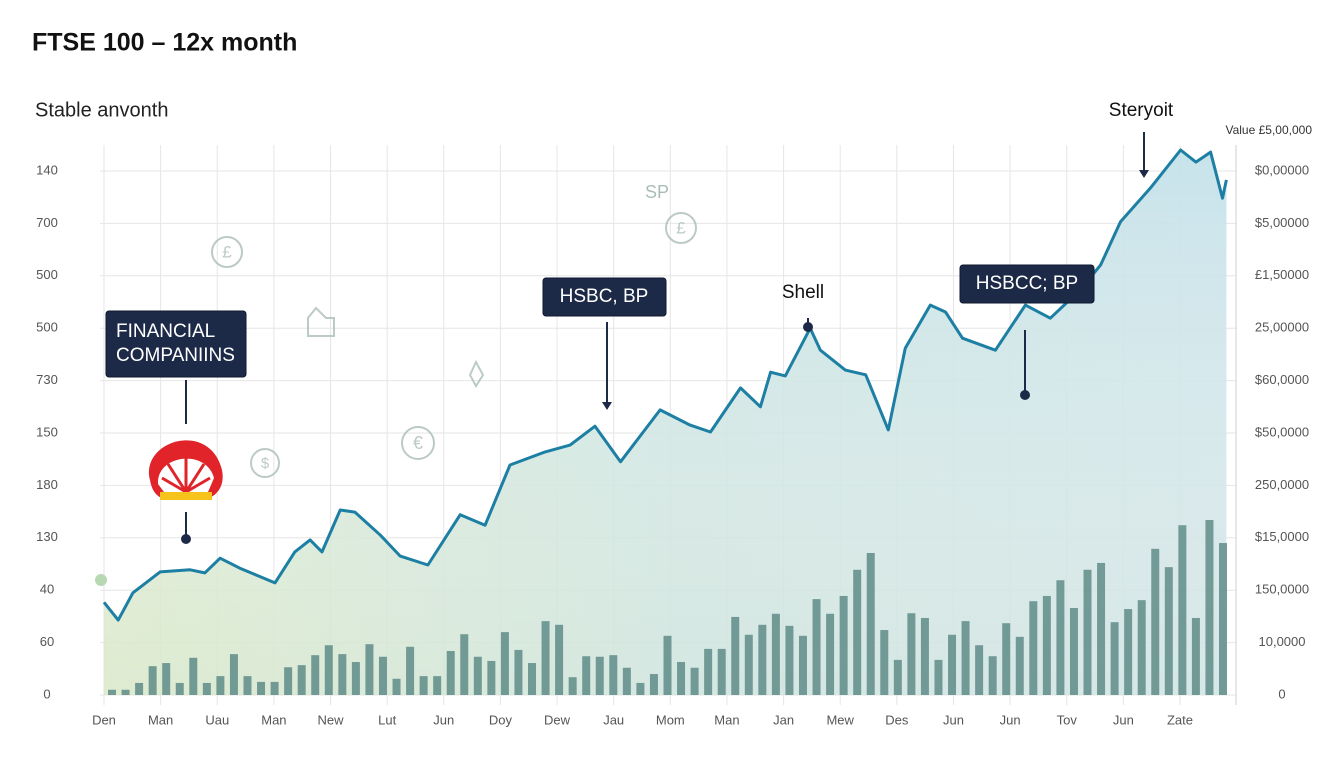  I want to click on annotation-text: HSBCC; BP, so click(1027, 283).